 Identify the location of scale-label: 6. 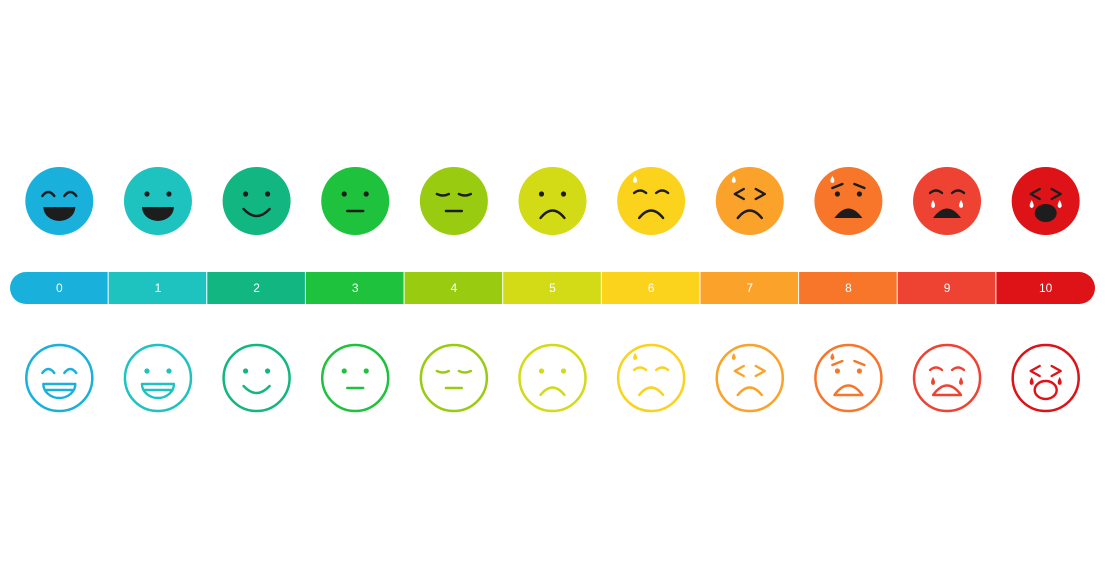
(651, 288).